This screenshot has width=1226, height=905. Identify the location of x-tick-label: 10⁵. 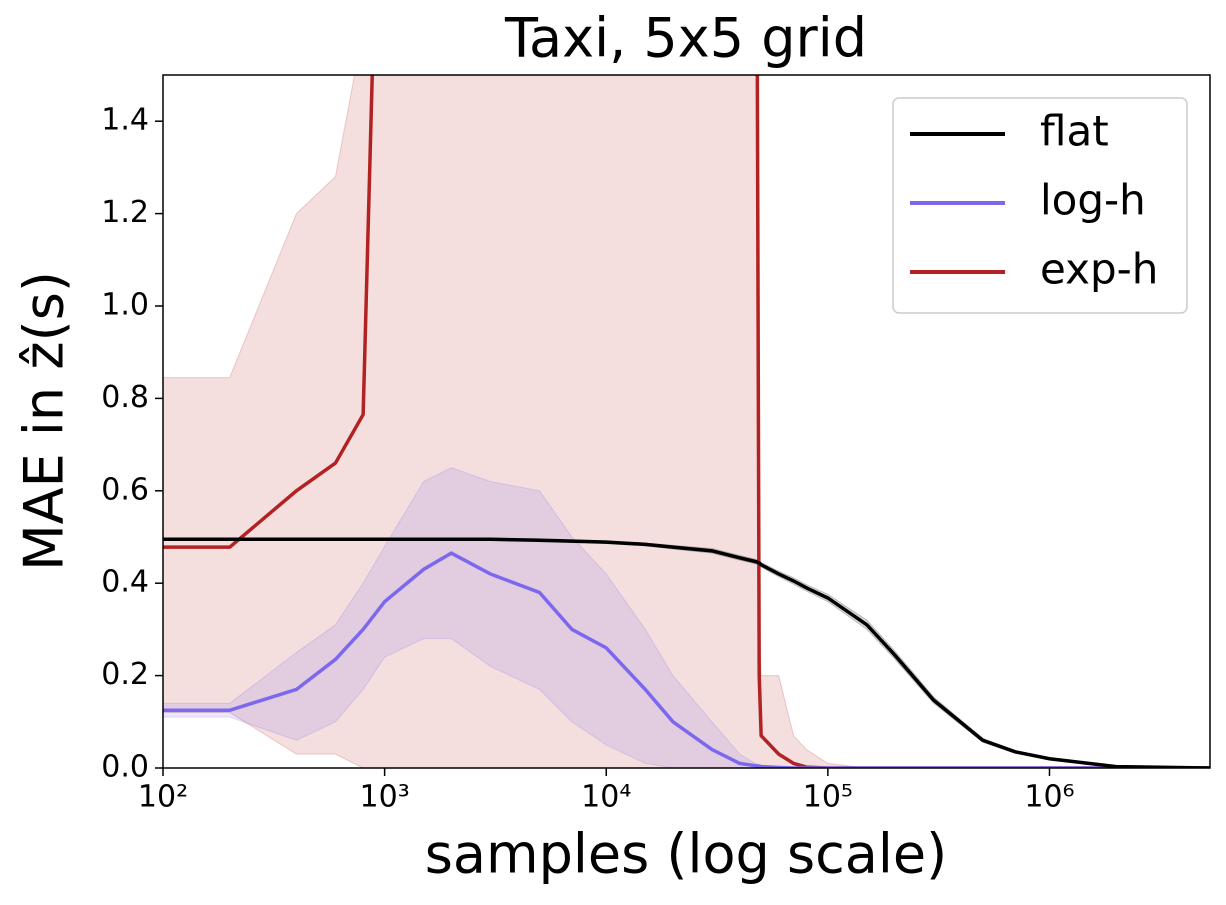
(828, 797).